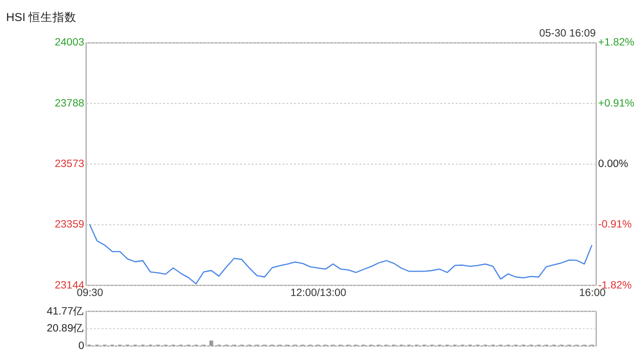 The height and width of the screenshot is (360, 640). I want to click on y2-tick-label: 0.00%, so click(613, 164).